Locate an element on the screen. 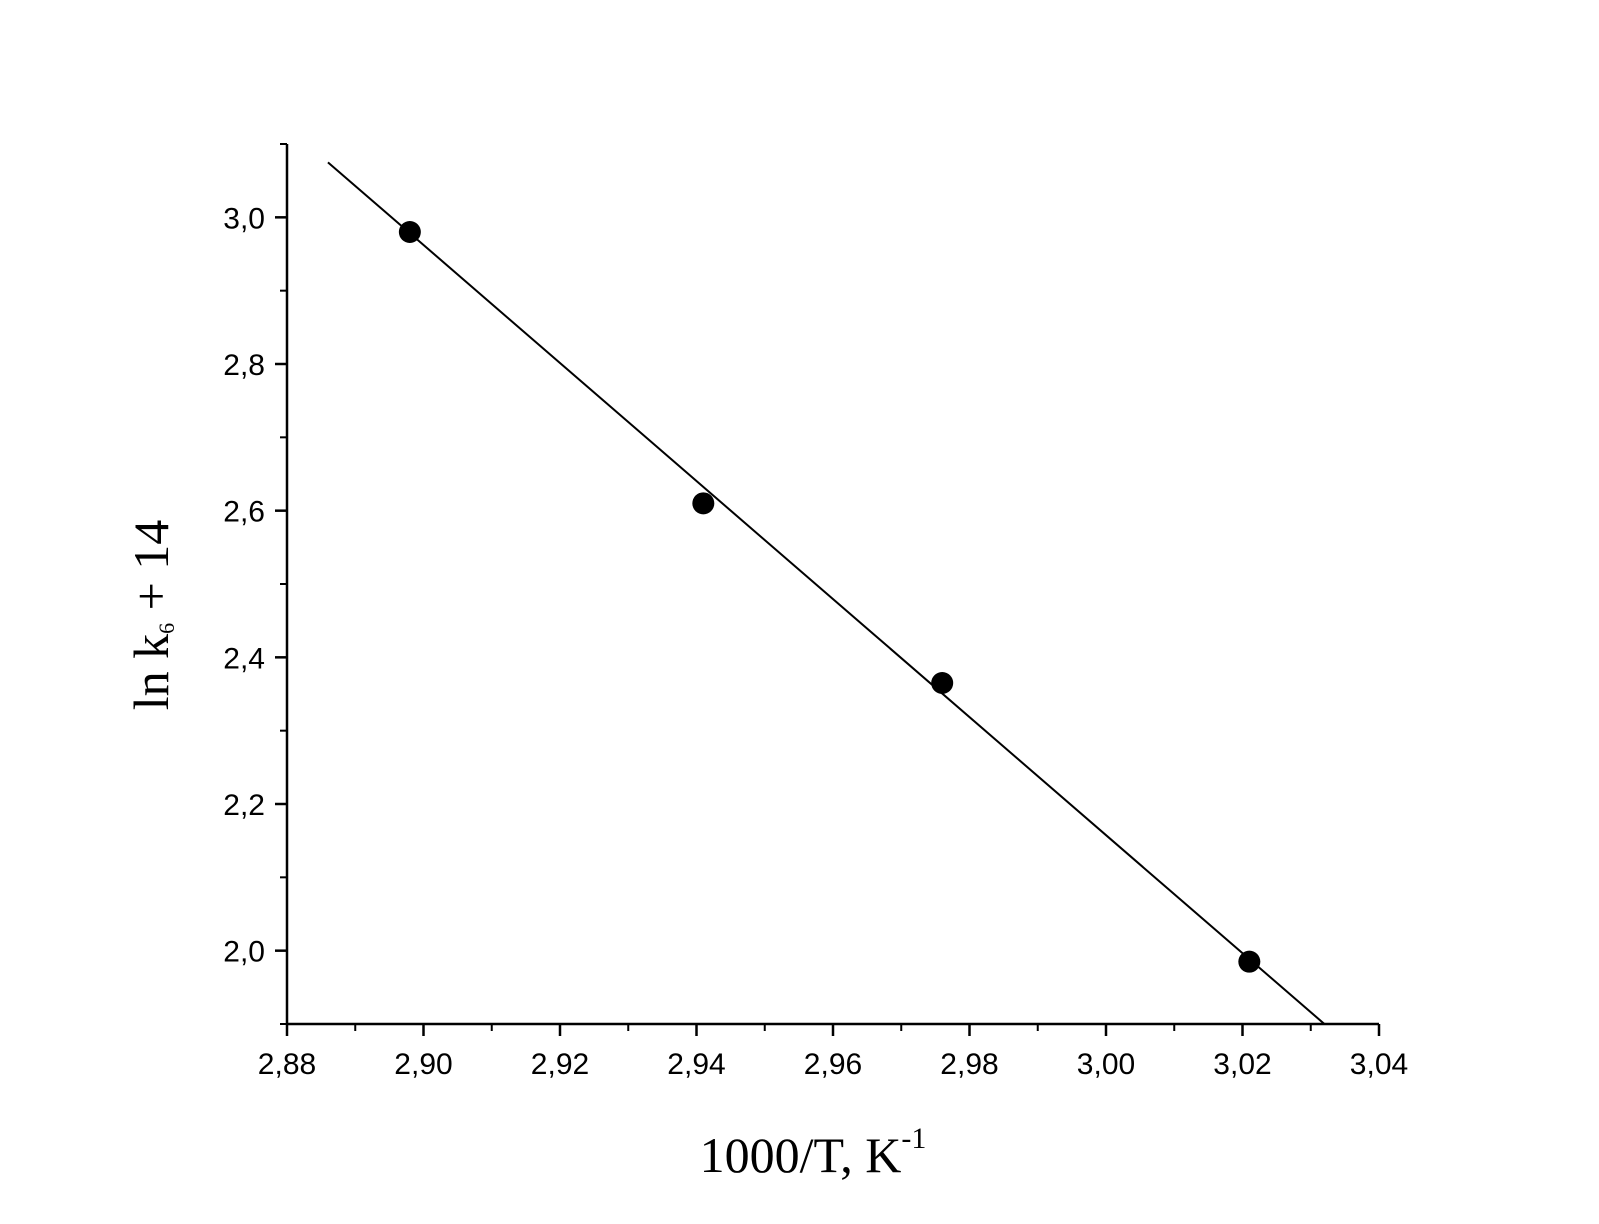 The height and width of the screenshot is (1224, 1599). y-tick-label: 2,4 is located at coordinates (244, 658).